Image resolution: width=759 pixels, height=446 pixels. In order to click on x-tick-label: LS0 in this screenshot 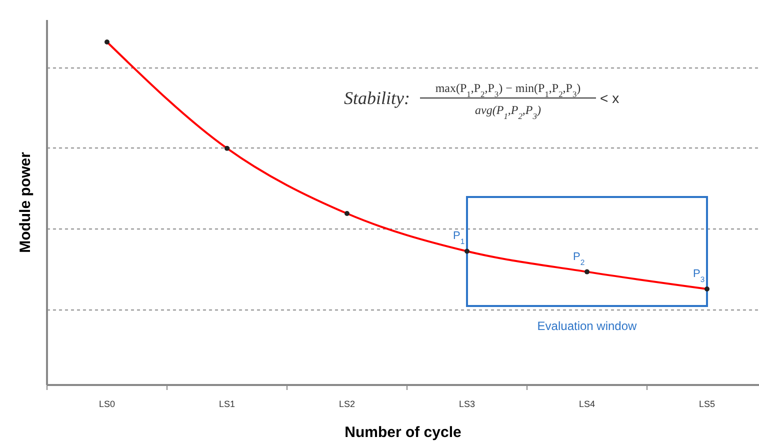, I will do `click(107, 404)`.